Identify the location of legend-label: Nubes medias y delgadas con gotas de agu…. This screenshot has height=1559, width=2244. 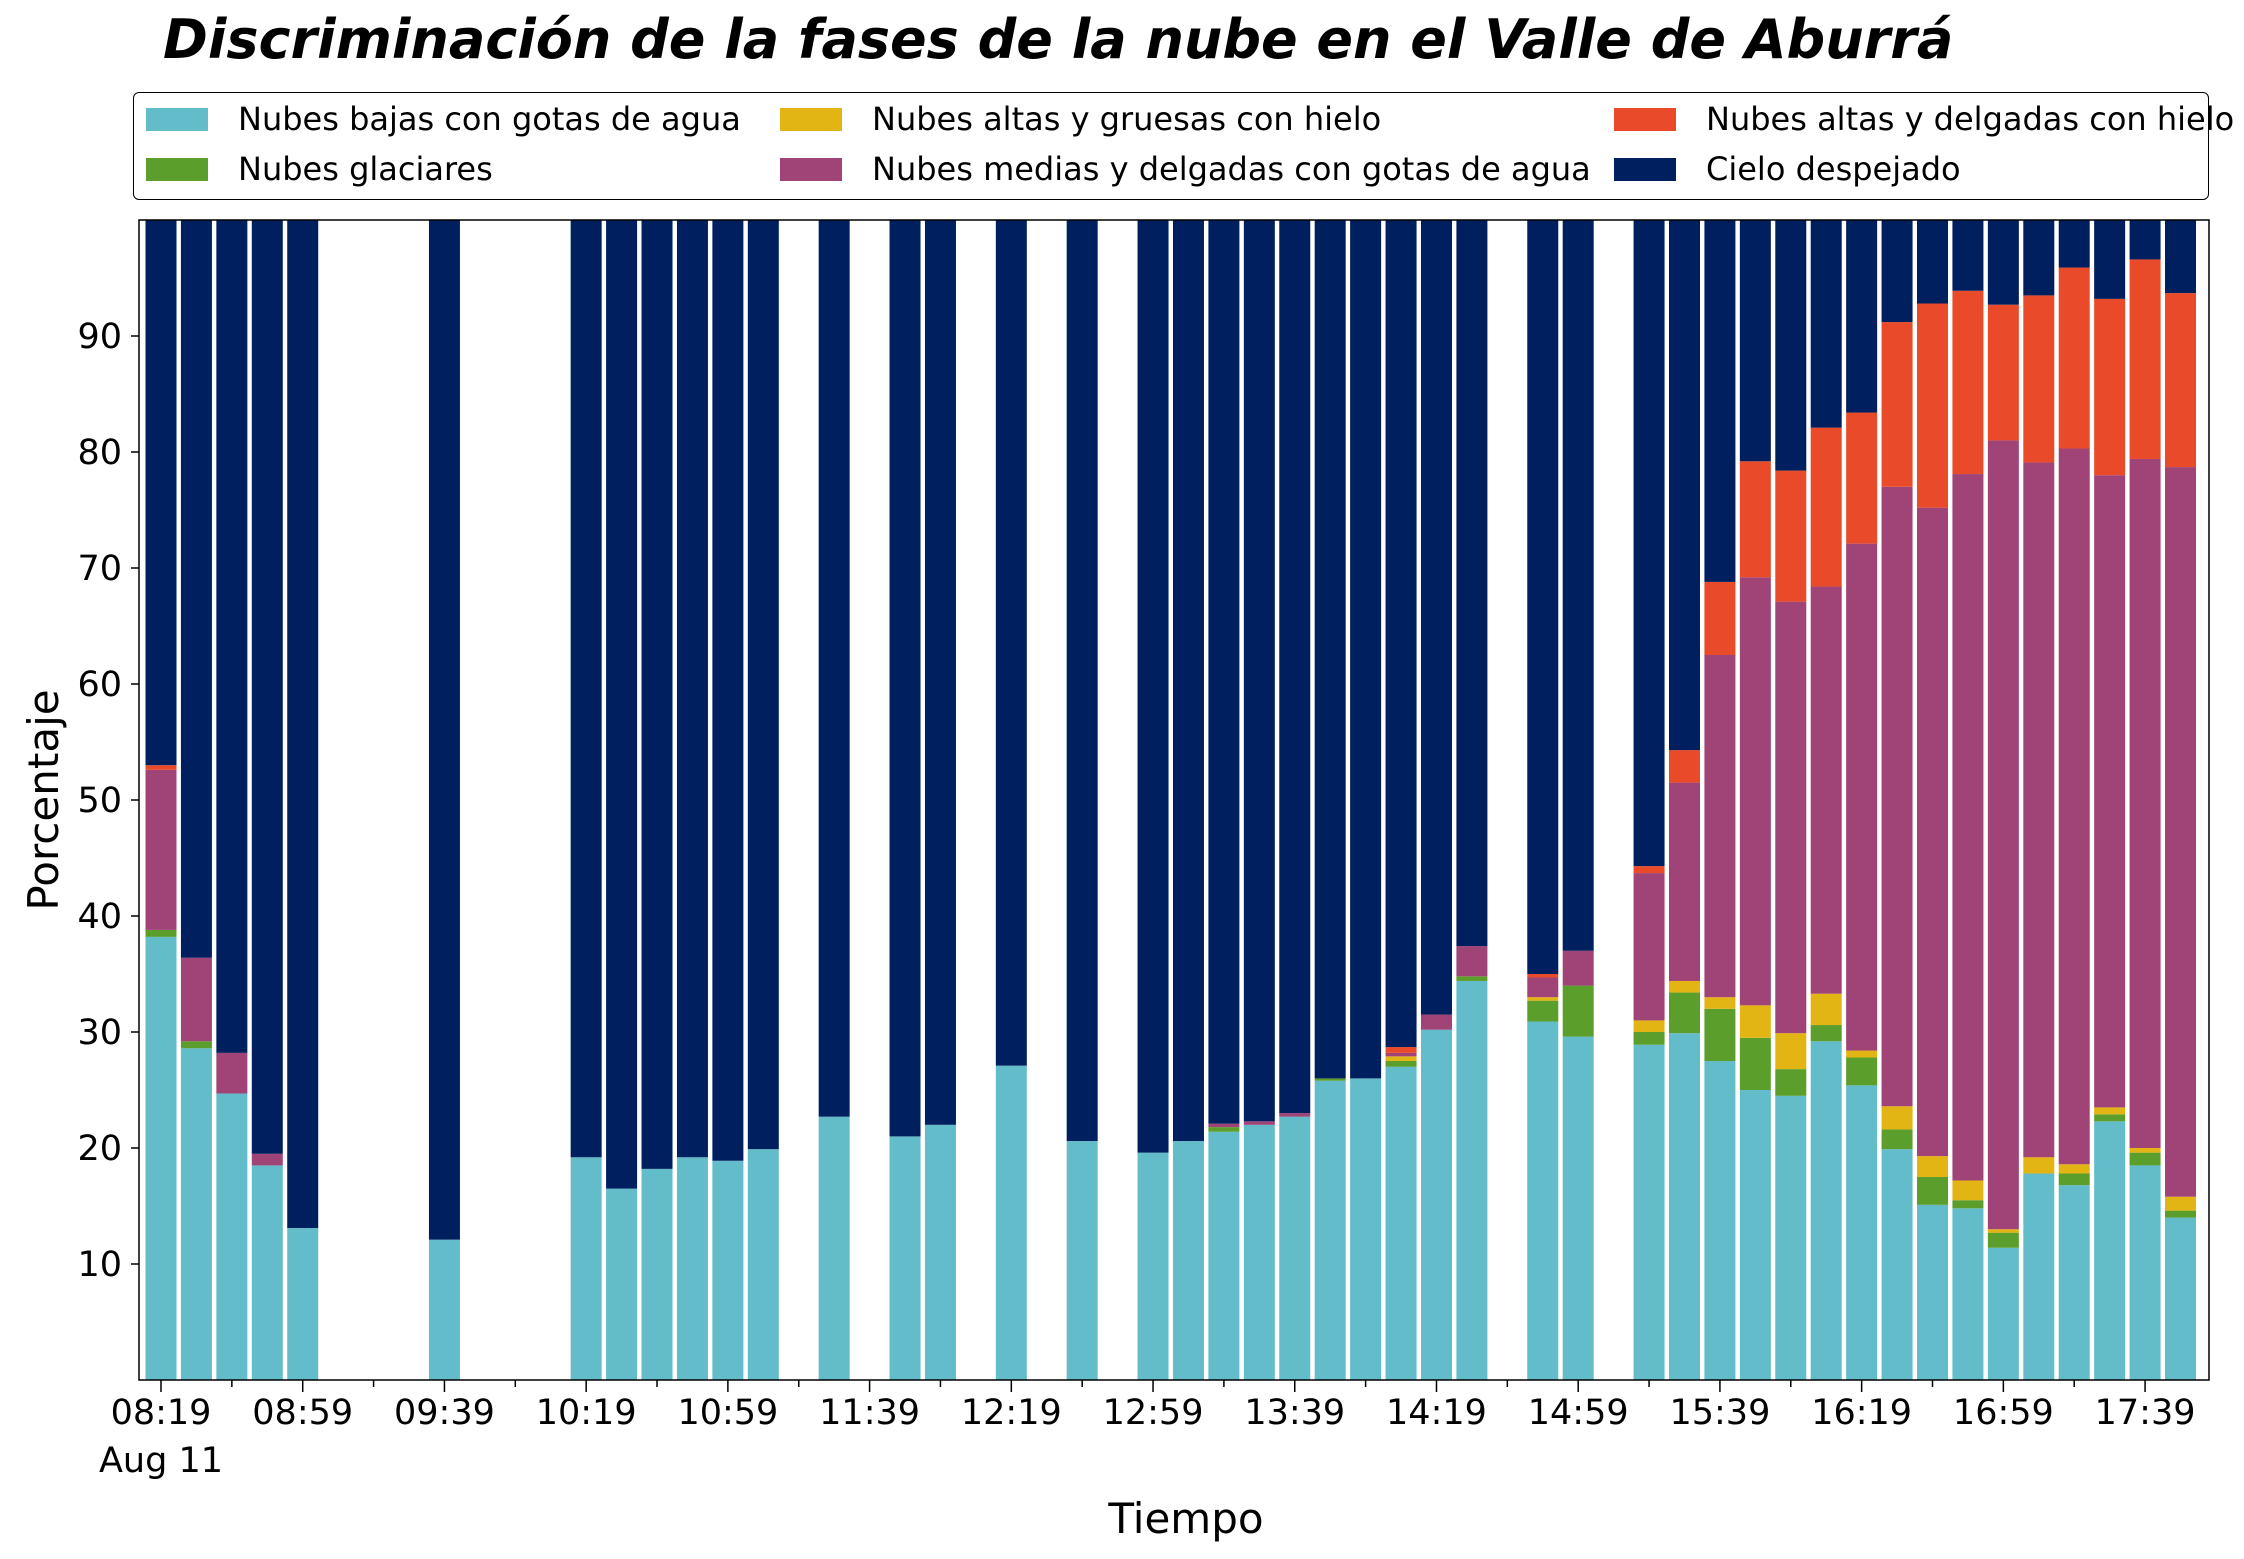
(1231, 169).